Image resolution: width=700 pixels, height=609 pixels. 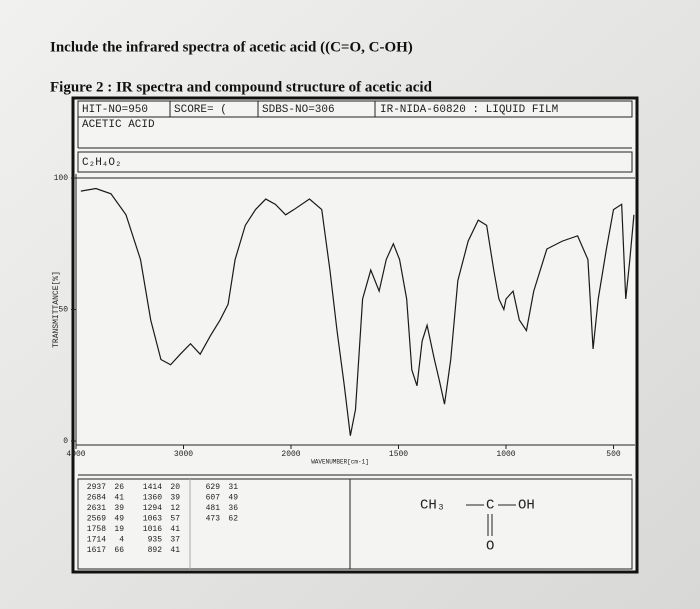 I want to click on ir-nida: IR-NIDA-60820 : LIQUID FILM, so click(x=469, y=110).